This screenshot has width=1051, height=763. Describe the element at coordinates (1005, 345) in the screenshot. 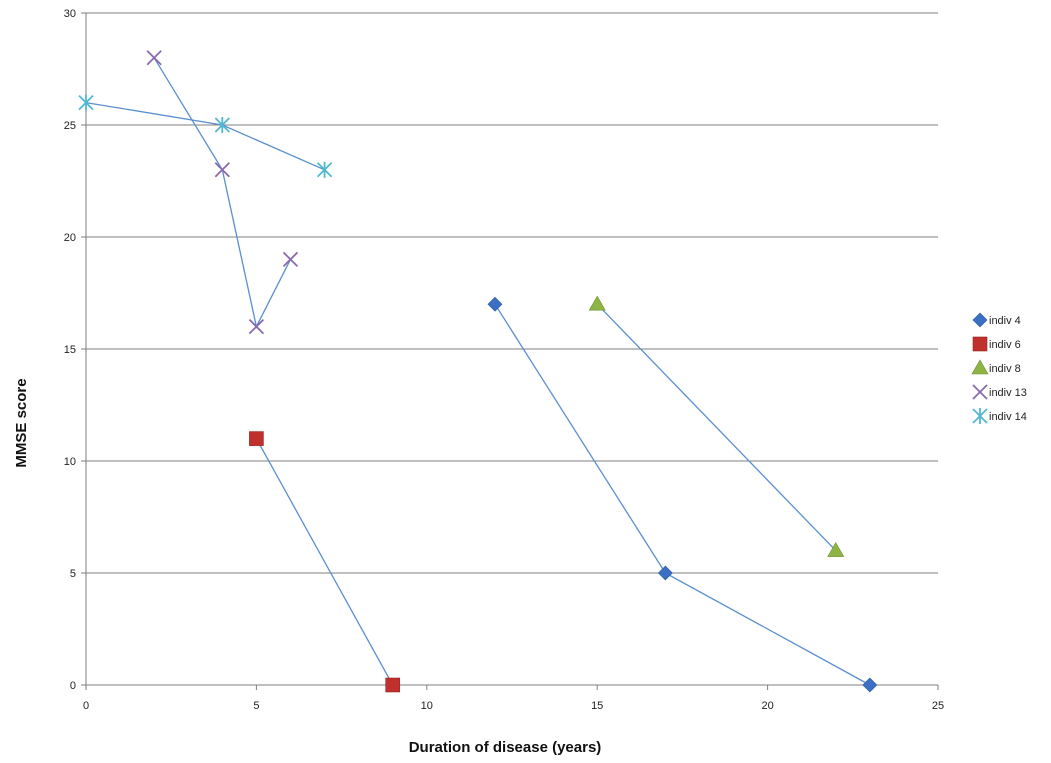

I see `legend-label: indiv 6` at that location.